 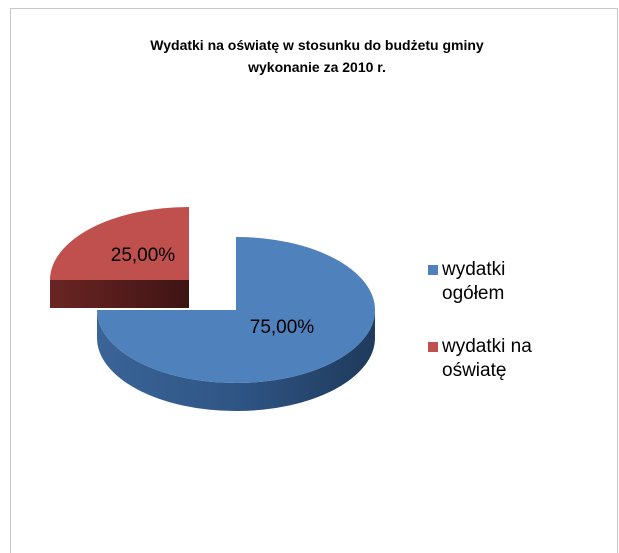 What do you see at coordinates (119, 294) in the screenshot?
I see `slice-face` at bounding box center [119, 294].